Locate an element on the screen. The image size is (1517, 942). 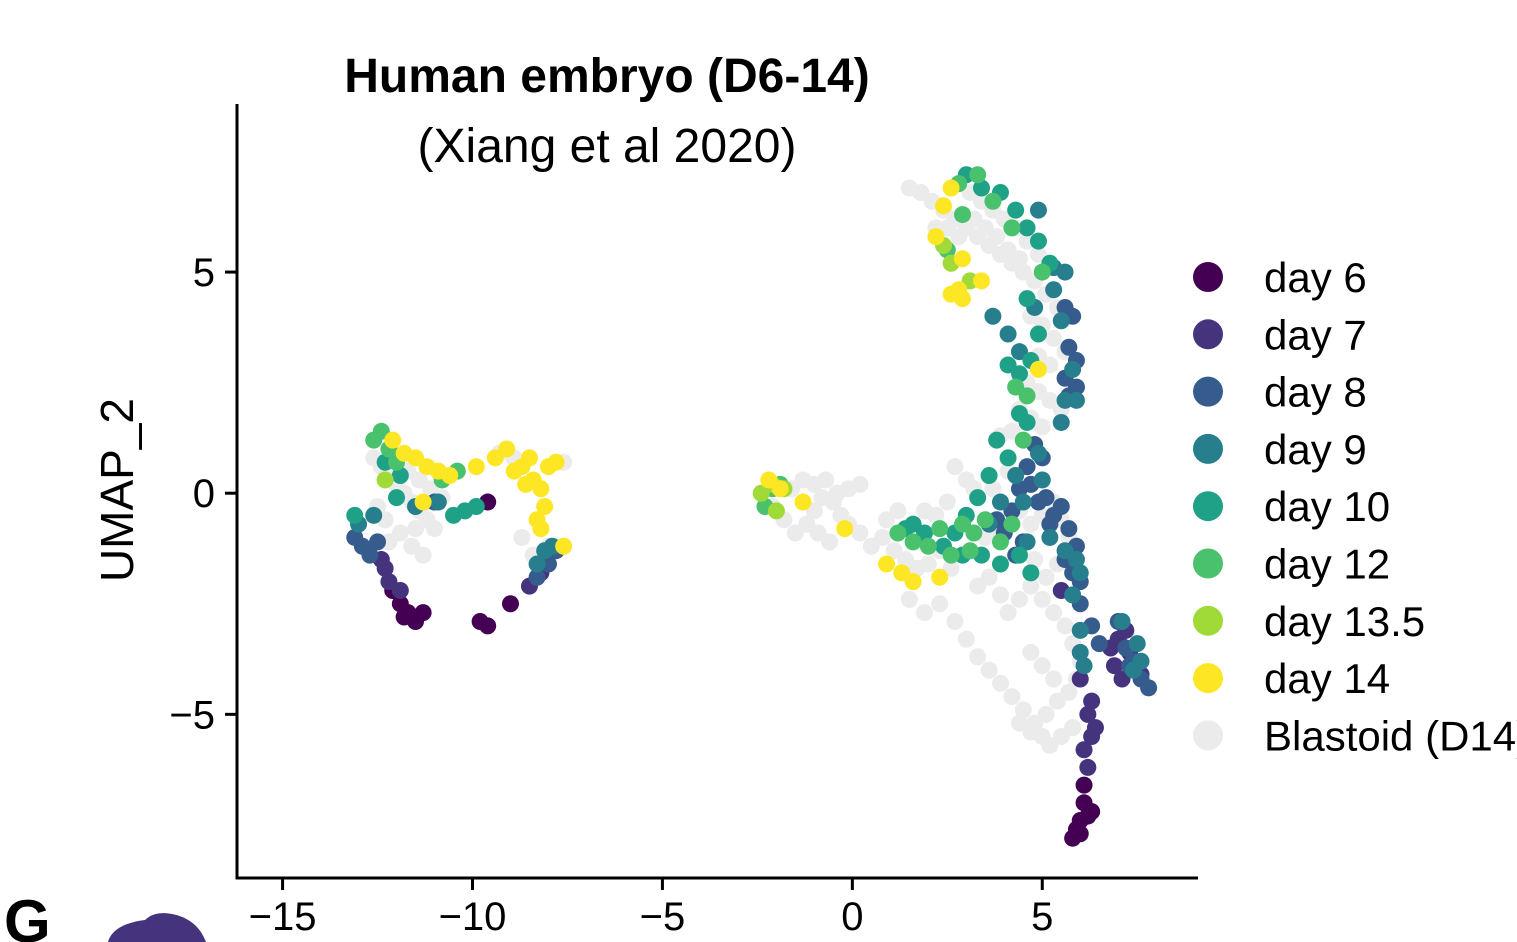
legend-item: Blastoid (D14) is located at coordinates (1355, 735).